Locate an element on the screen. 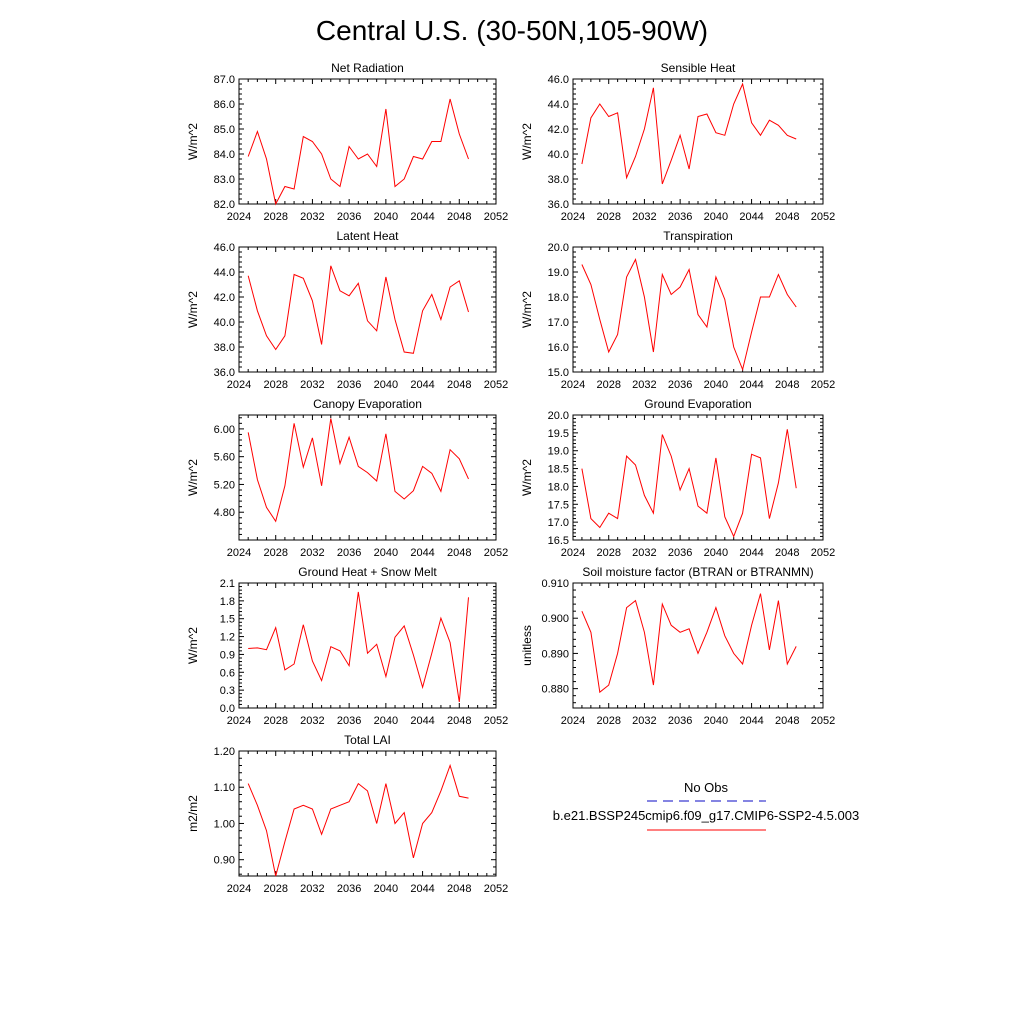 Image resolution: width=1024 pixels, height=1024 pixels. panel-4-xtick-label: 2048 is located at coordinates (787, 385).